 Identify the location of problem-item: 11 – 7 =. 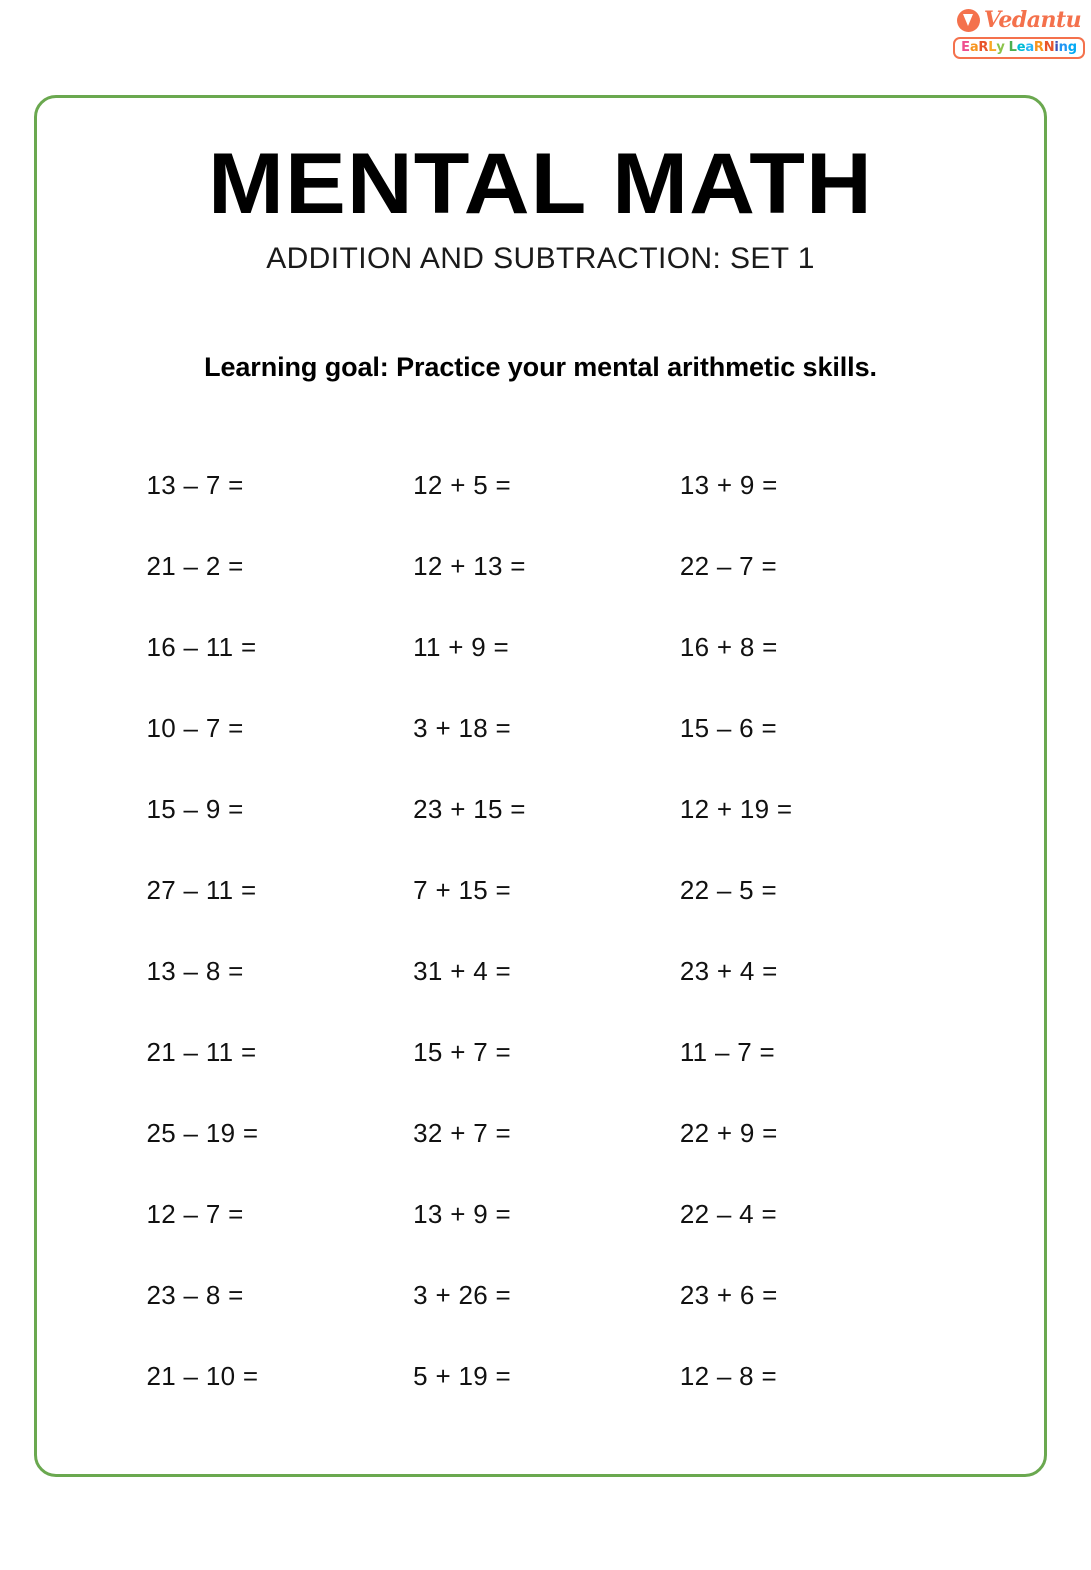
(727, 1052).